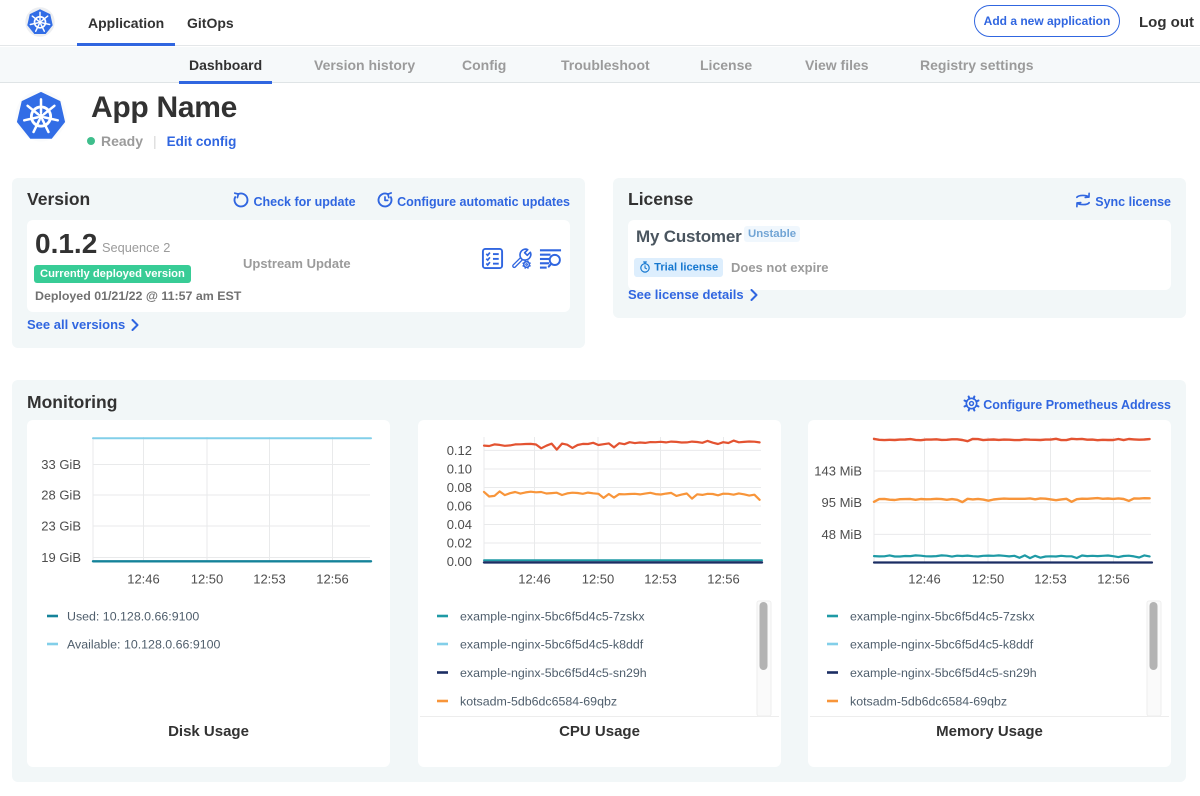  I want to click on svg-text: Used: 10.128.0.66:9100, so click(133, 617).